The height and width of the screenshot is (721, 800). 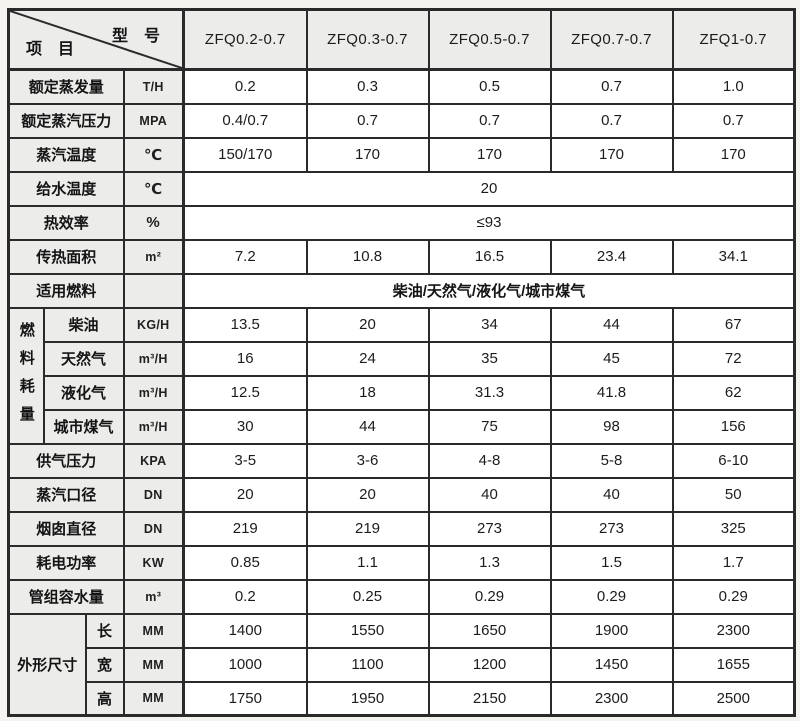 I want to click on row-label: 耗电功率, so click(x=66, y=562).